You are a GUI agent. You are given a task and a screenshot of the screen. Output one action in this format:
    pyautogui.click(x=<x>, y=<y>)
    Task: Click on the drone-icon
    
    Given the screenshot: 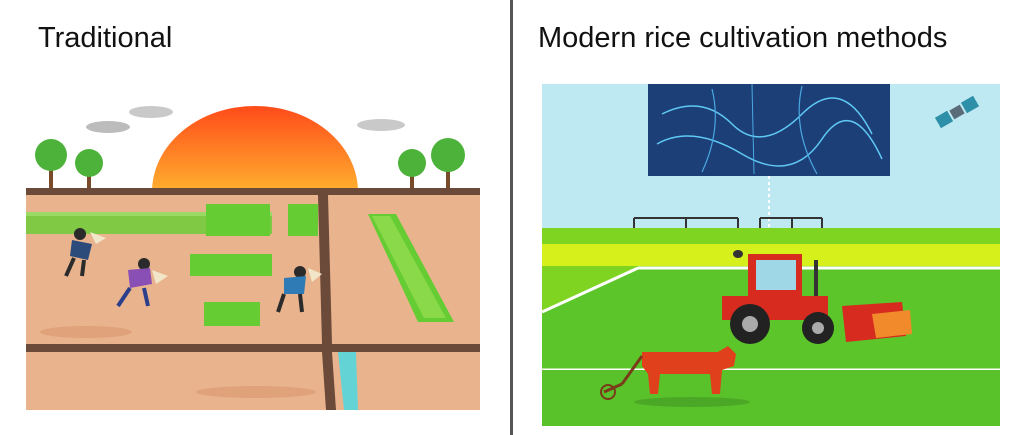 What is the action you would take?
    pyautogui.click(x=738, y=254)
    